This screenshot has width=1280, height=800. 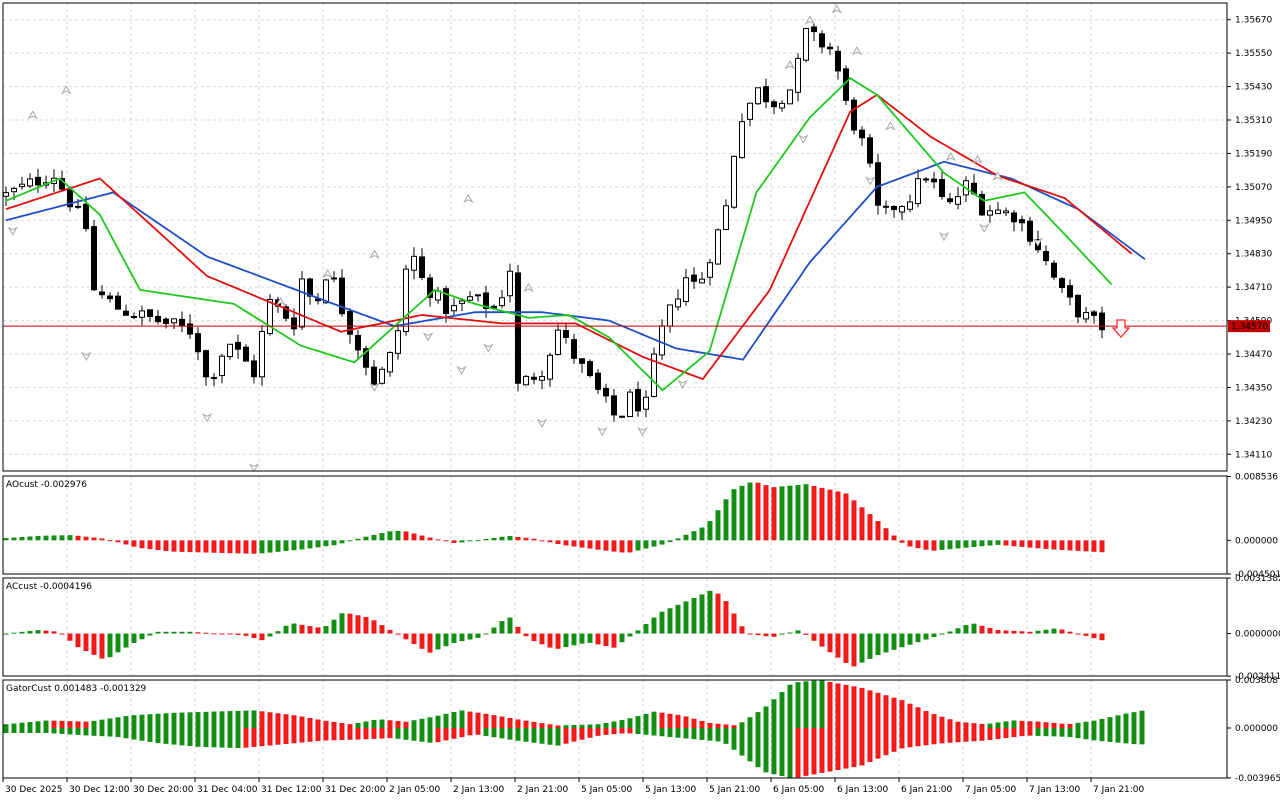 What do you see at coordinates (1253, 255) in the screenshot?
I see `y-tick-label: 1.34830` at bounding box center [1253, 255].